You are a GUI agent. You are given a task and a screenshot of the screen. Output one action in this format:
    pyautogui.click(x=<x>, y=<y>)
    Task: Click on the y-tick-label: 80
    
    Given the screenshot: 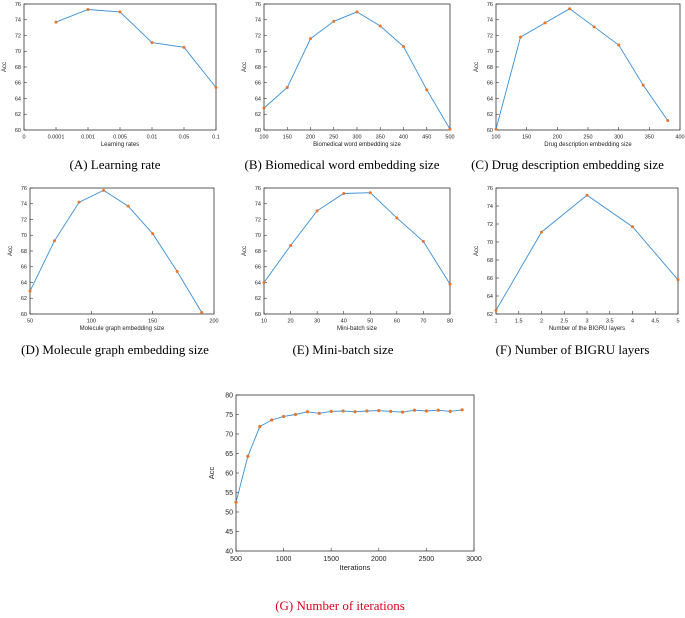 What is the action you would take?
    pyautogui.click(x=229, y=395)
    